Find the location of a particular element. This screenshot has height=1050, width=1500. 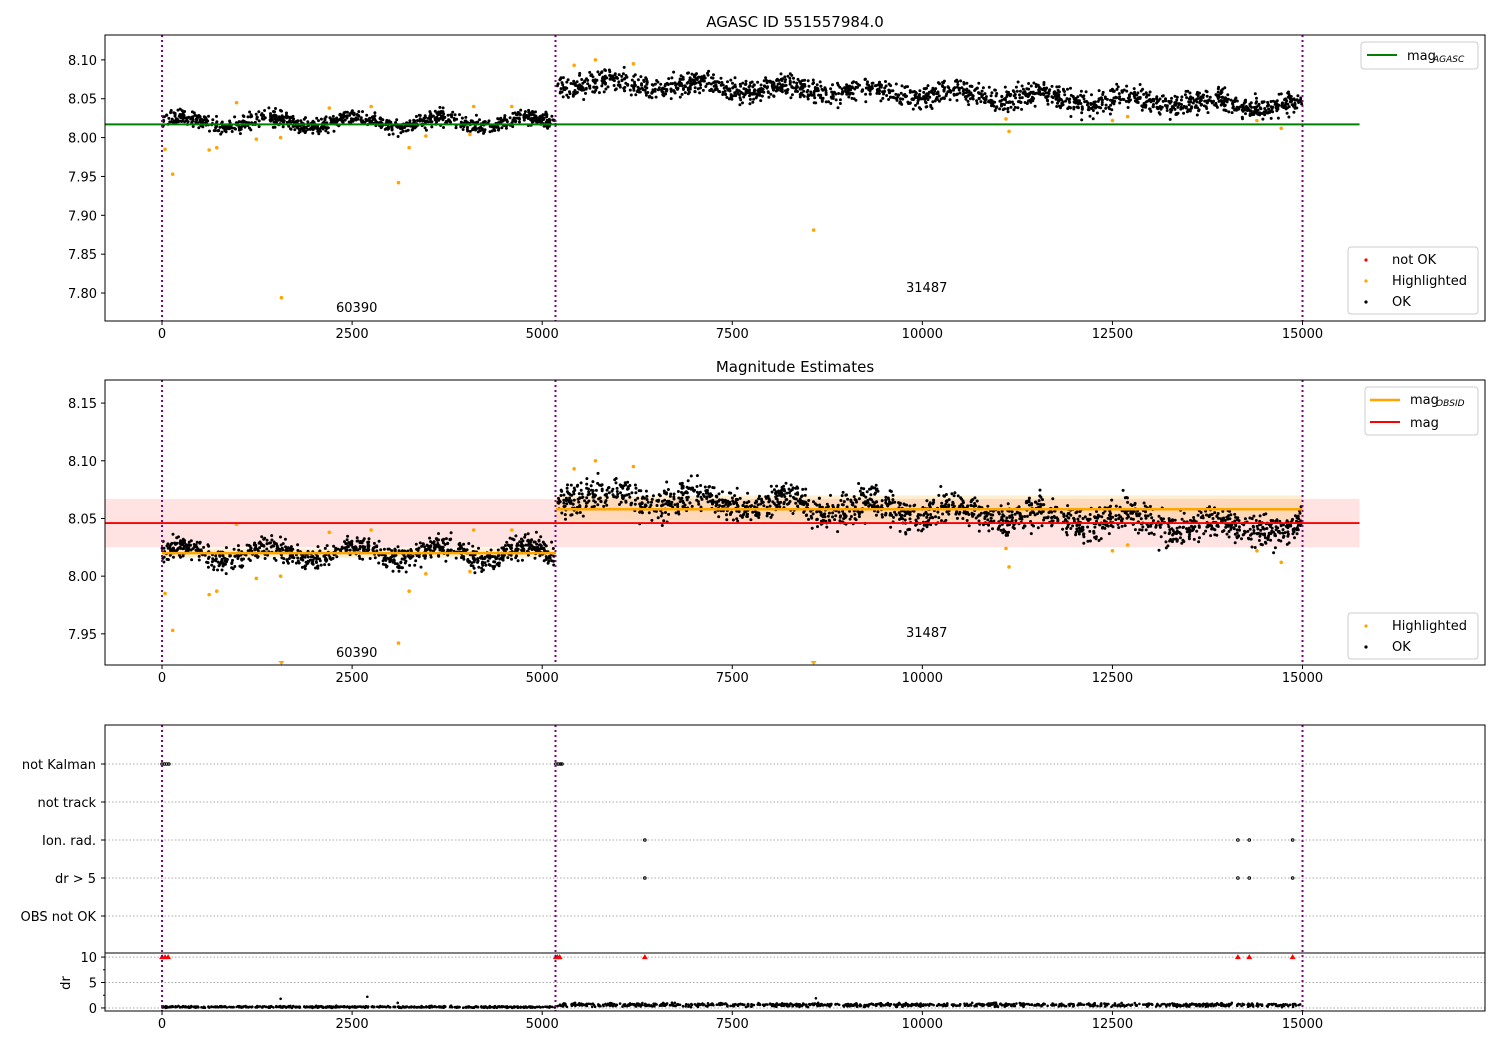

highlighted-point is located at coordinates (256, 139).